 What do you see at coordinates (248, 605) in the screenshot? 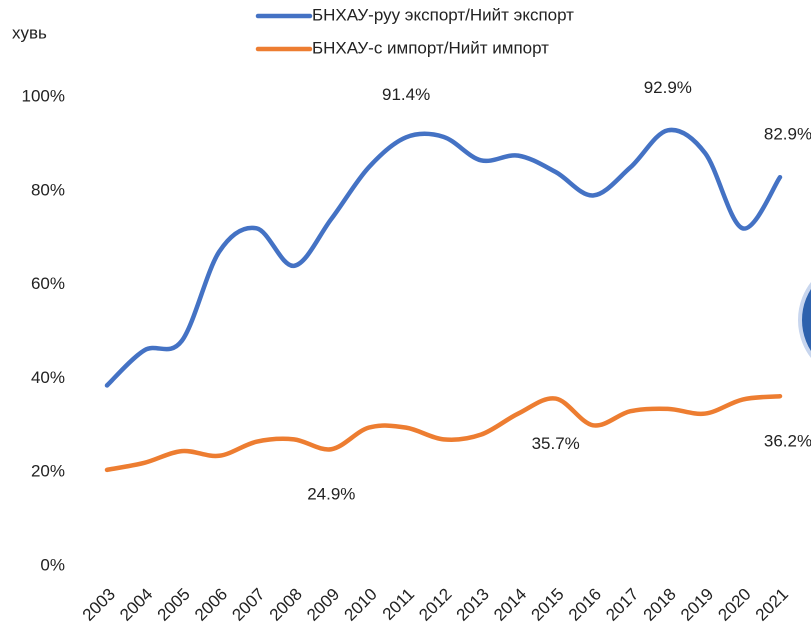
I see `x-tick-label: 2007` at bounding box center [248, 605].